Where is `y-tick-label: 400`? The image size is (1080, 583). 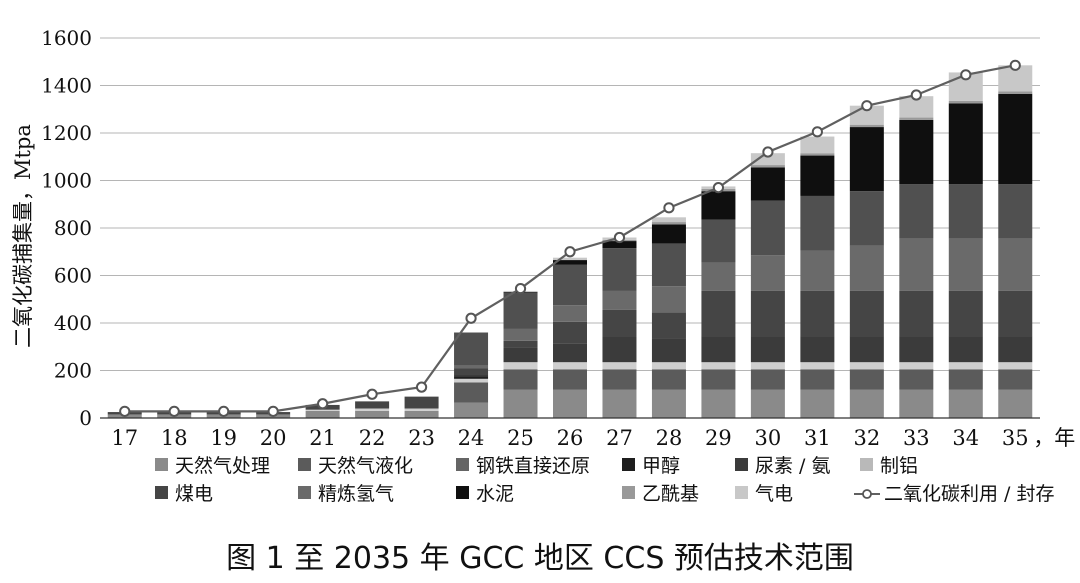
y-tick-label: 400 is located at coordinates (73, 323).